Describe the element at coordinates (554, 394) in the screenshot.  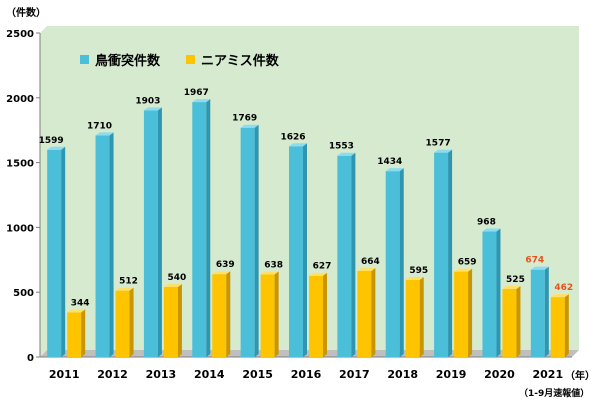
I see `preliminary-note: （1-9月速報値）` at that location.